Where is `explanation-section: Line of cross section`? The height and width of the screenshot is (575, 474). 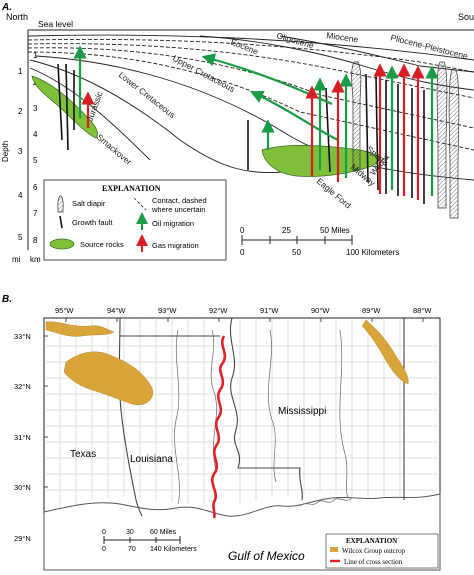 explanation-section: Line of cross section is located at coordinates (373, 562).